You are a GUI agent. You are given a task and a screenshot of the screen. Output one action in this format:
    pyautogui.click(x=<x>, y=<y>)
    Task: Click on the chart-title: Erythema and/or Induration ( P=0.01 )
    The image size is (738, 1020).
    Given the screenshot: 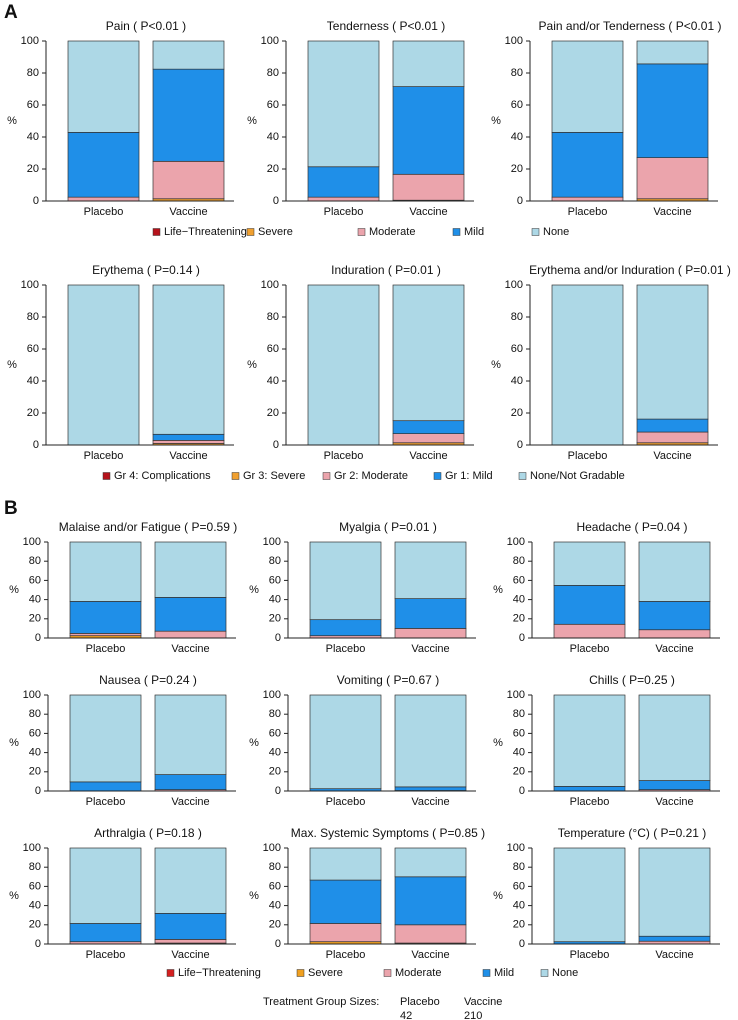 What is the action you would take?
    pyautogui.click(x=630, y=270)
    